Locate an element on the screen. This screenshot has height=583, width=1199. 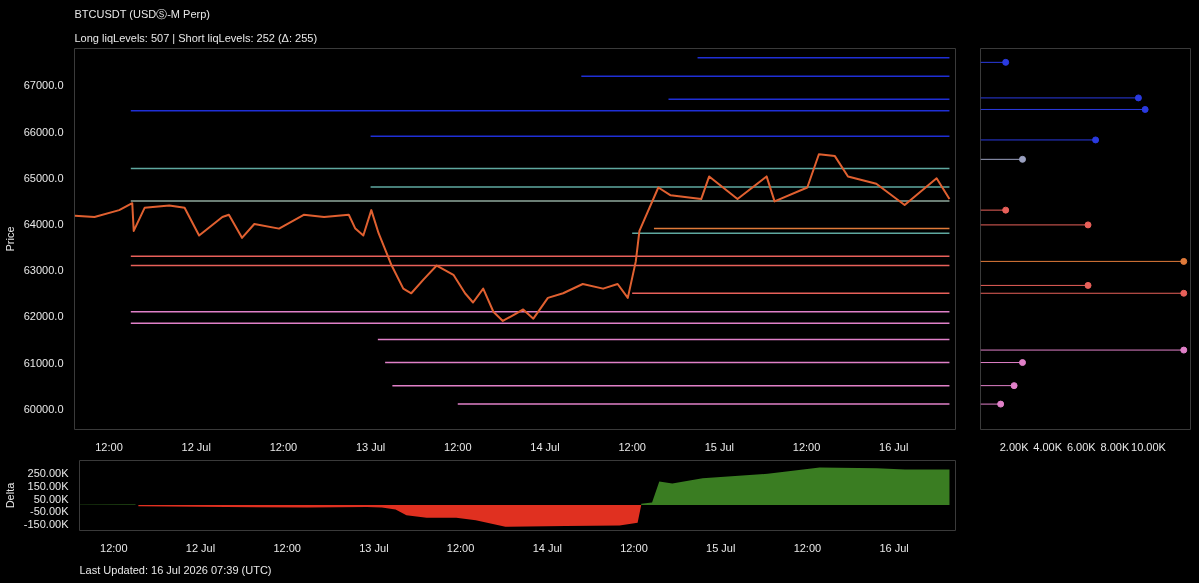
x-tick-label: 6.00K is located at coordinates (1081, 446).